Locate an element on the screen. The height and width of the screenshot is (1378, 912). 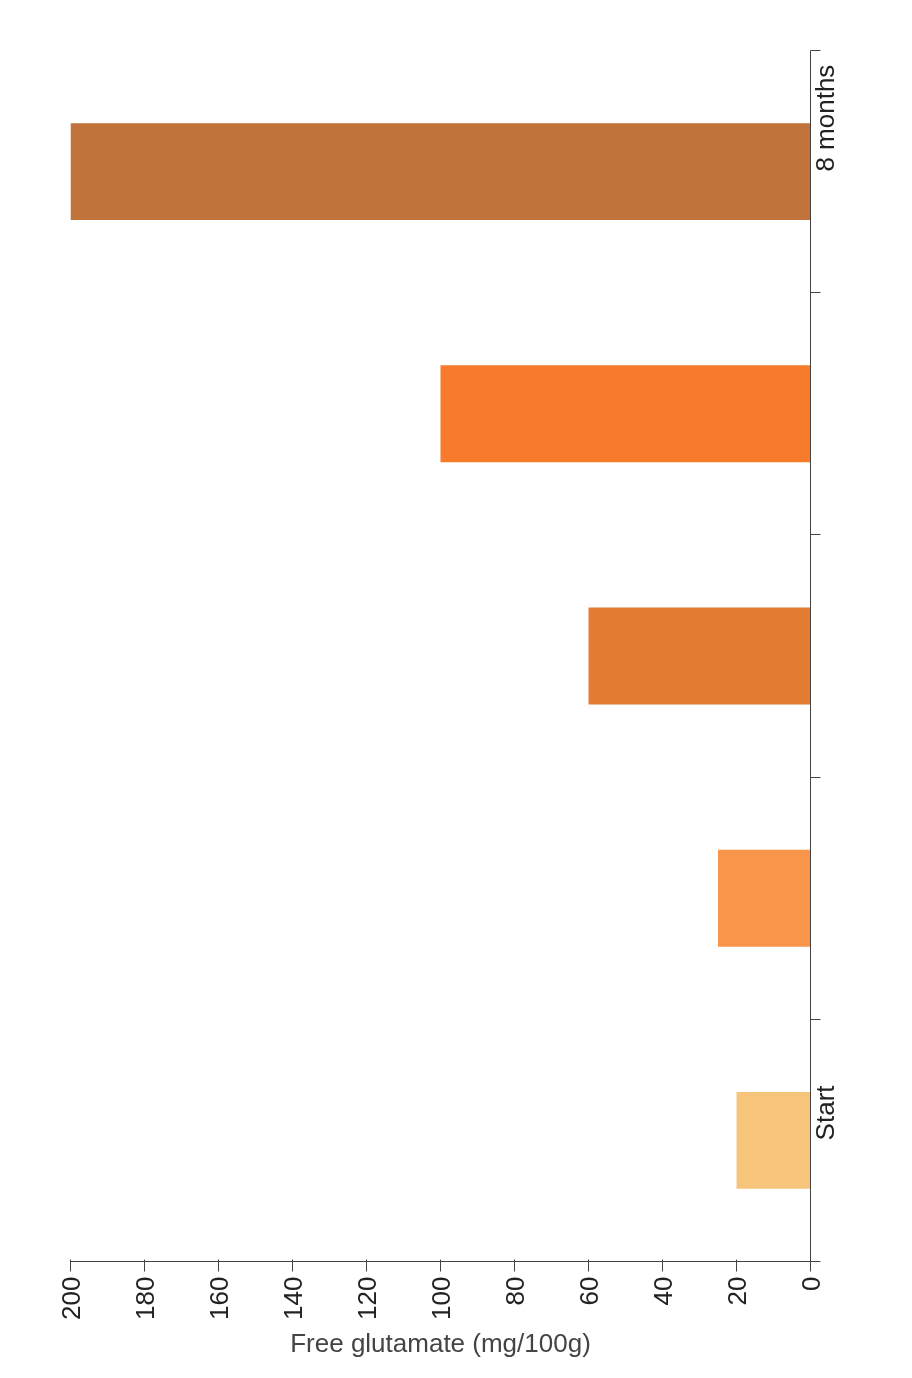
y-tick-label: 8 months is located at coordinates (825, 118).